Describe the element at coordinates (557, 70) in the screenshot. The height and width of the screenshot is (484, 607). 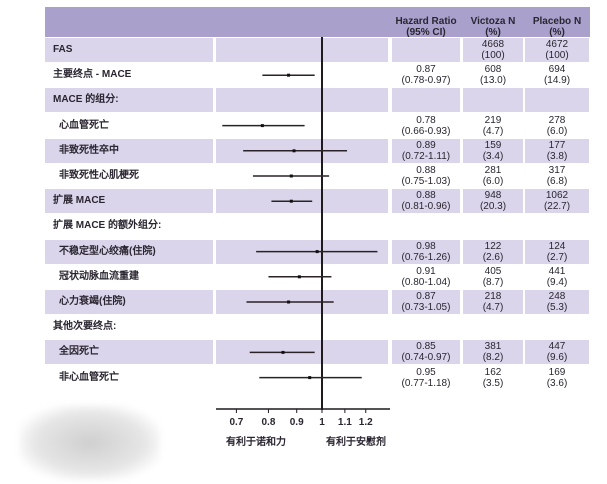
I see `placebo-n: 694` at that location.